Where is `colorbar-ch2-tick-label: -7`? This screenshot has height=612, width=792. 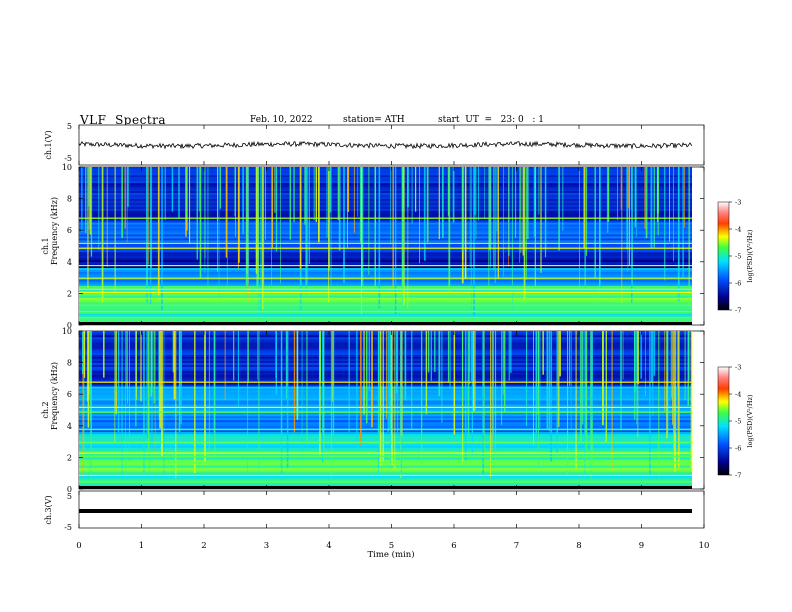 colorbar-ch2-tick-label: -7 is located at coordinates (738, 476).